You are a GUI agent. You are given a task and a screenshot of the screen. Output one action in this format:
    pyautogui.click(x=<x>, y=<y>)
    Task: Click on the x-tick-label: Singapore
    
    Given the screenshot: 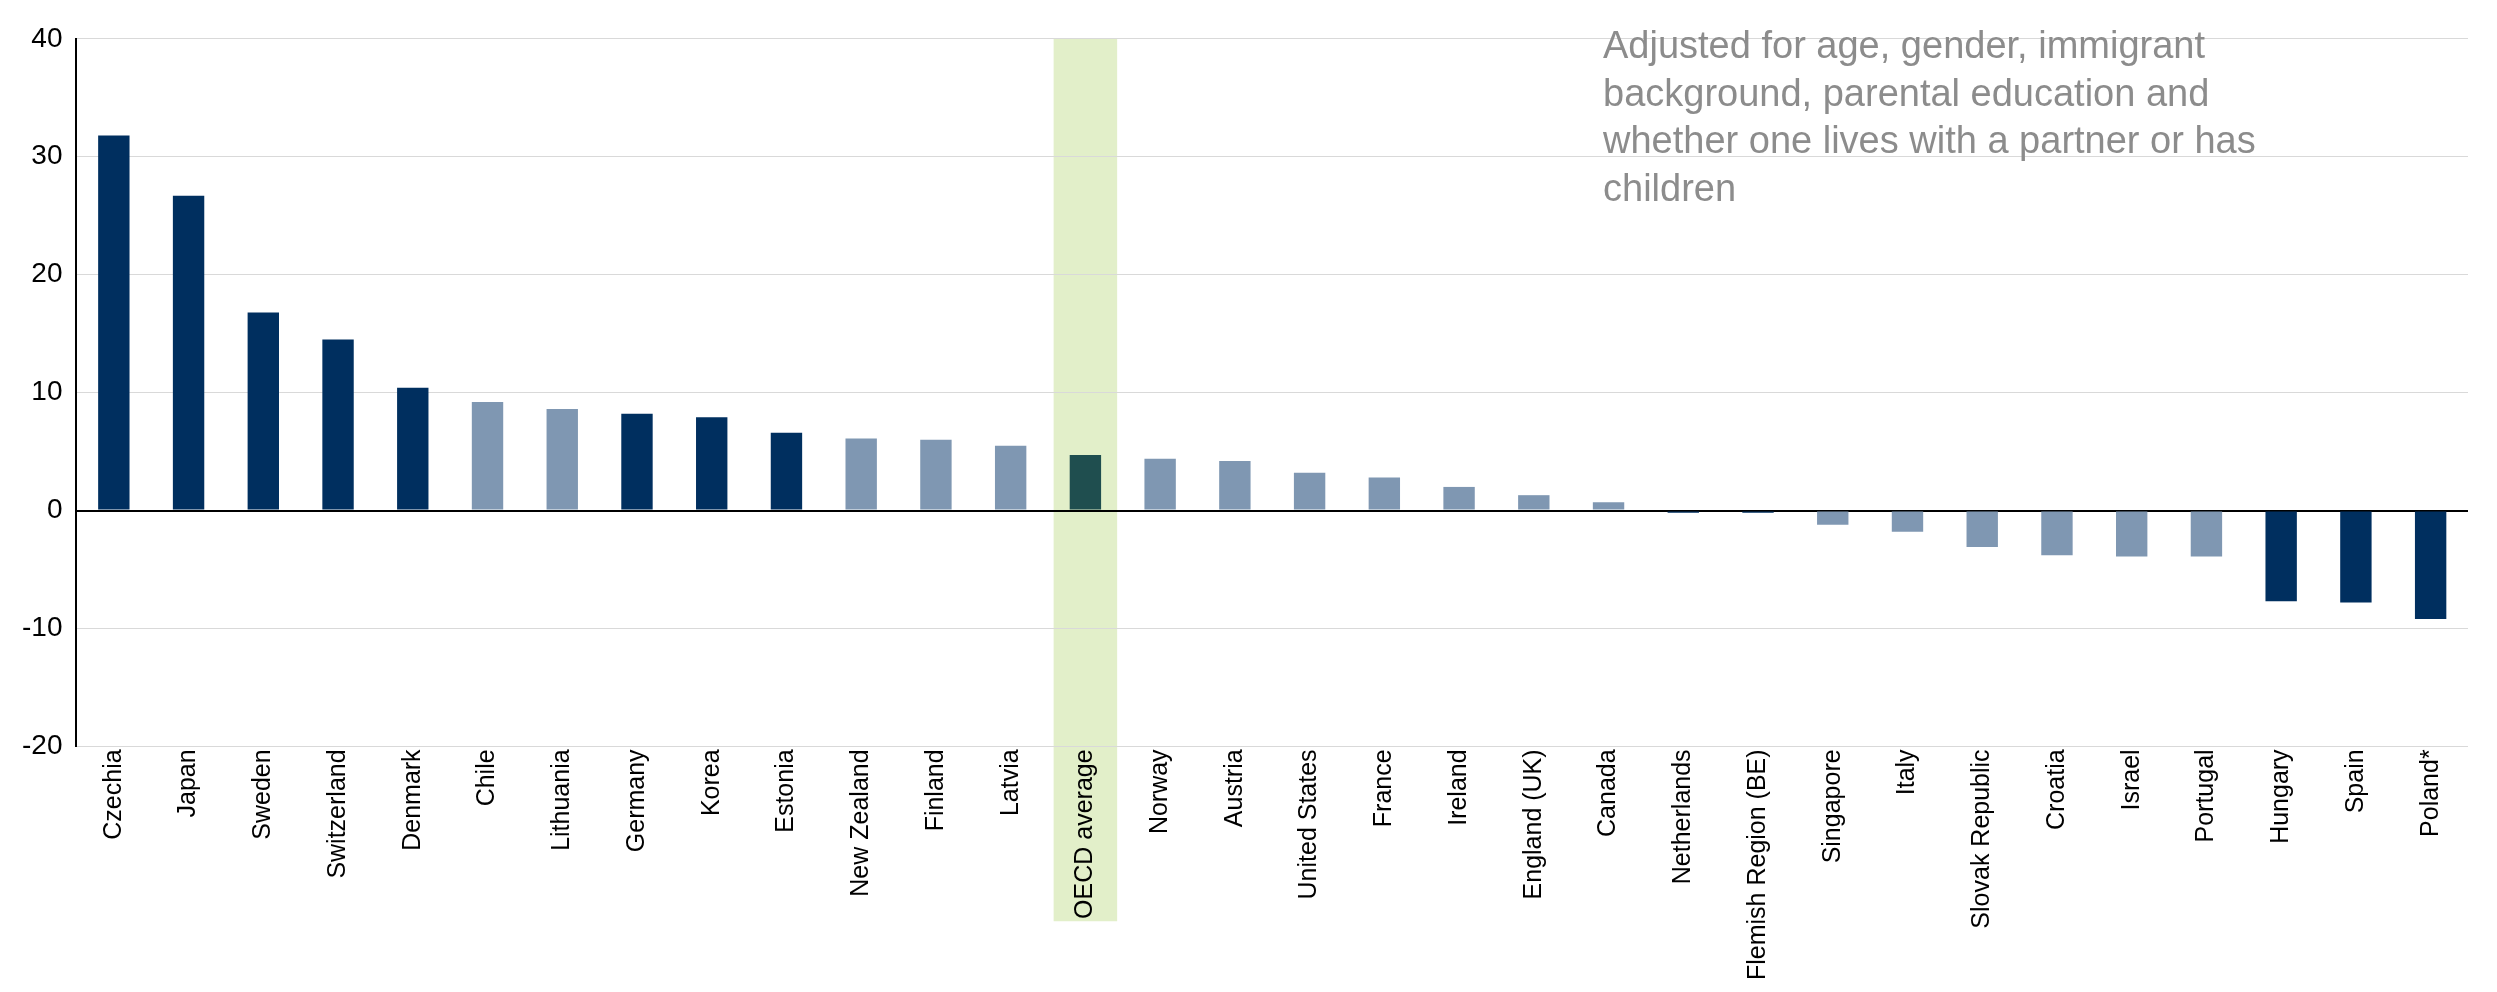 What is the action you would take?
    pyautogui.click(x=1830, y=806)
    